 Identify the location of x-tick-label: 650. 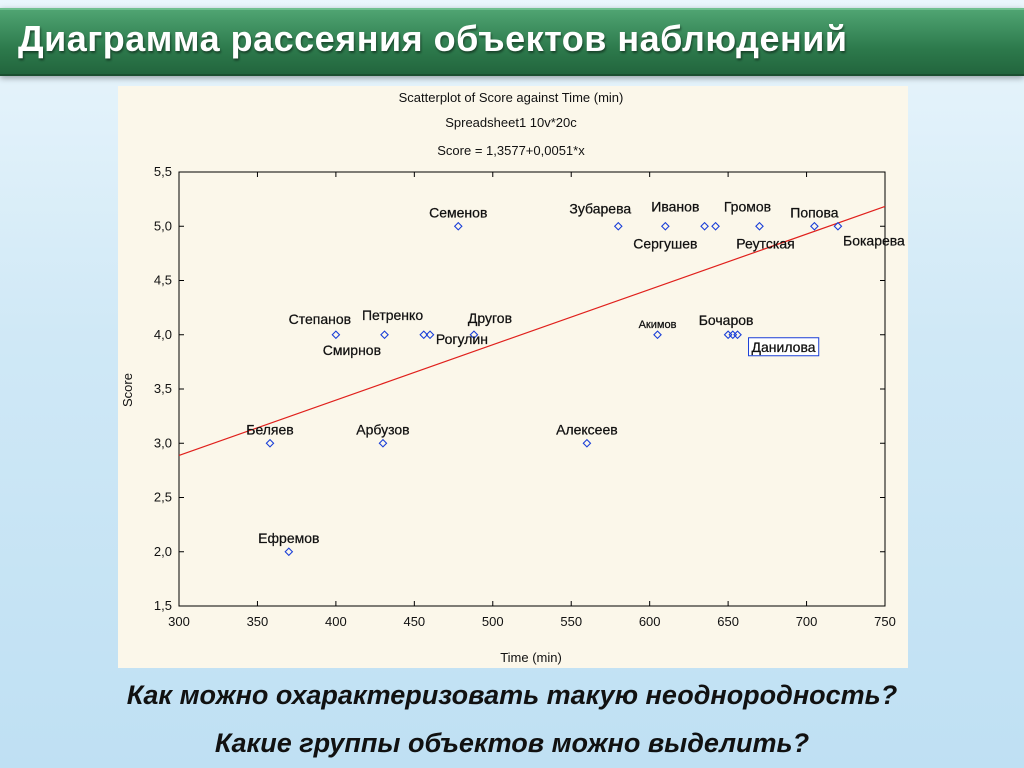
(728, 621).